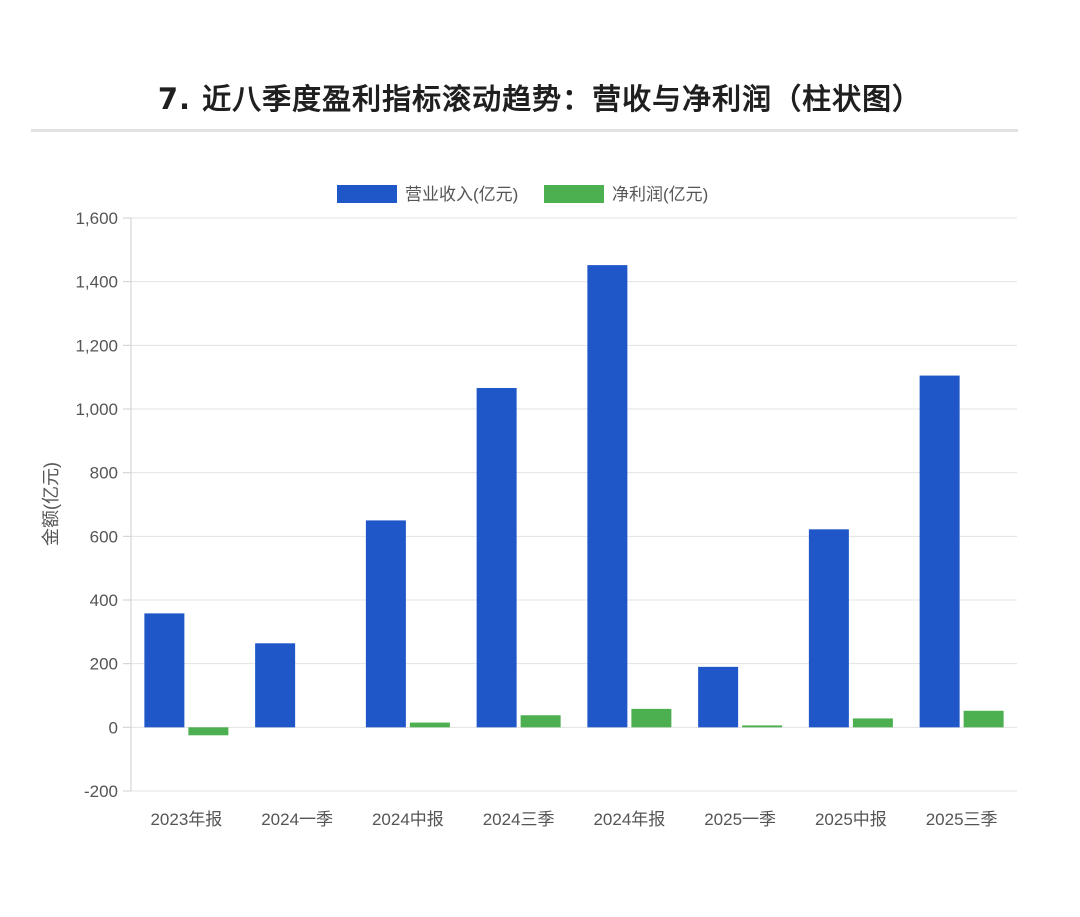 The image size is (1080, 917). I want to click on legend-item-revenue: 营业收入(亿元), so click(427, 194).